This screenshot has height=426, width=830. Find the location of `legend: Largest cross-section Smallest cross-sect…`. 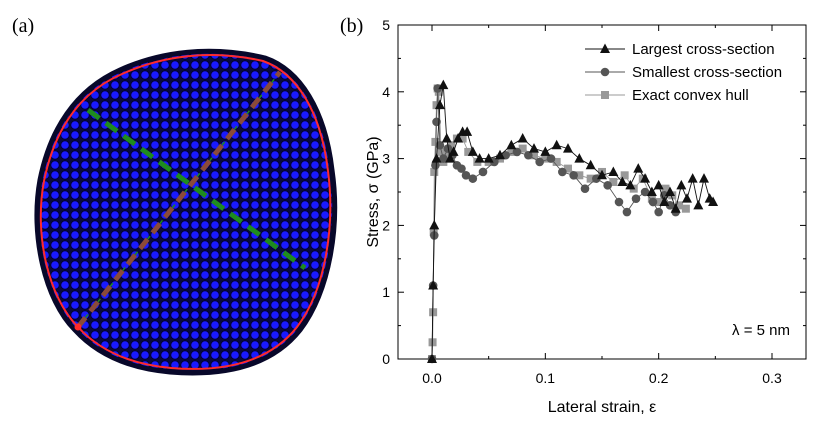

legend: Largest cross-section Smallest cross-sect… is located at coordinates (683, 72).